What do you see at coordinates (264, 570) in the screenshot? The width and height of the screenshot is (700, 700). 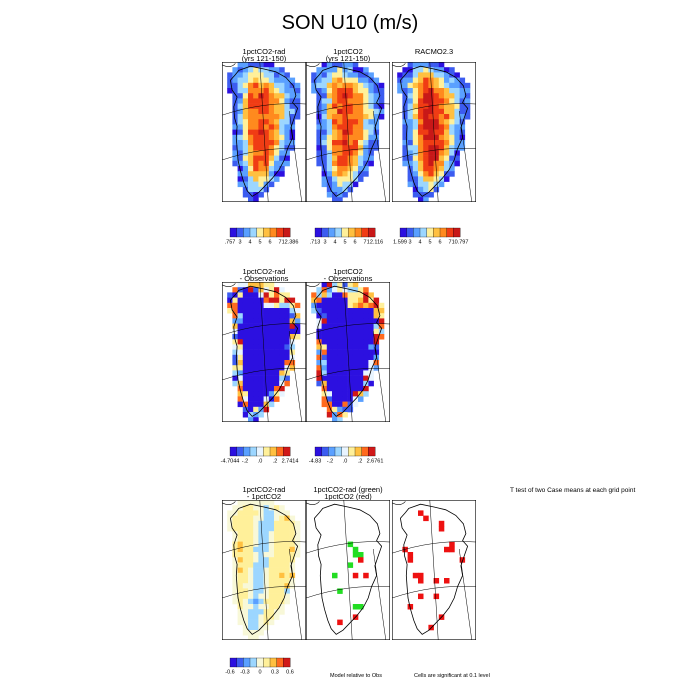 I see `graticule-lon` at bounding box center [264, 570].